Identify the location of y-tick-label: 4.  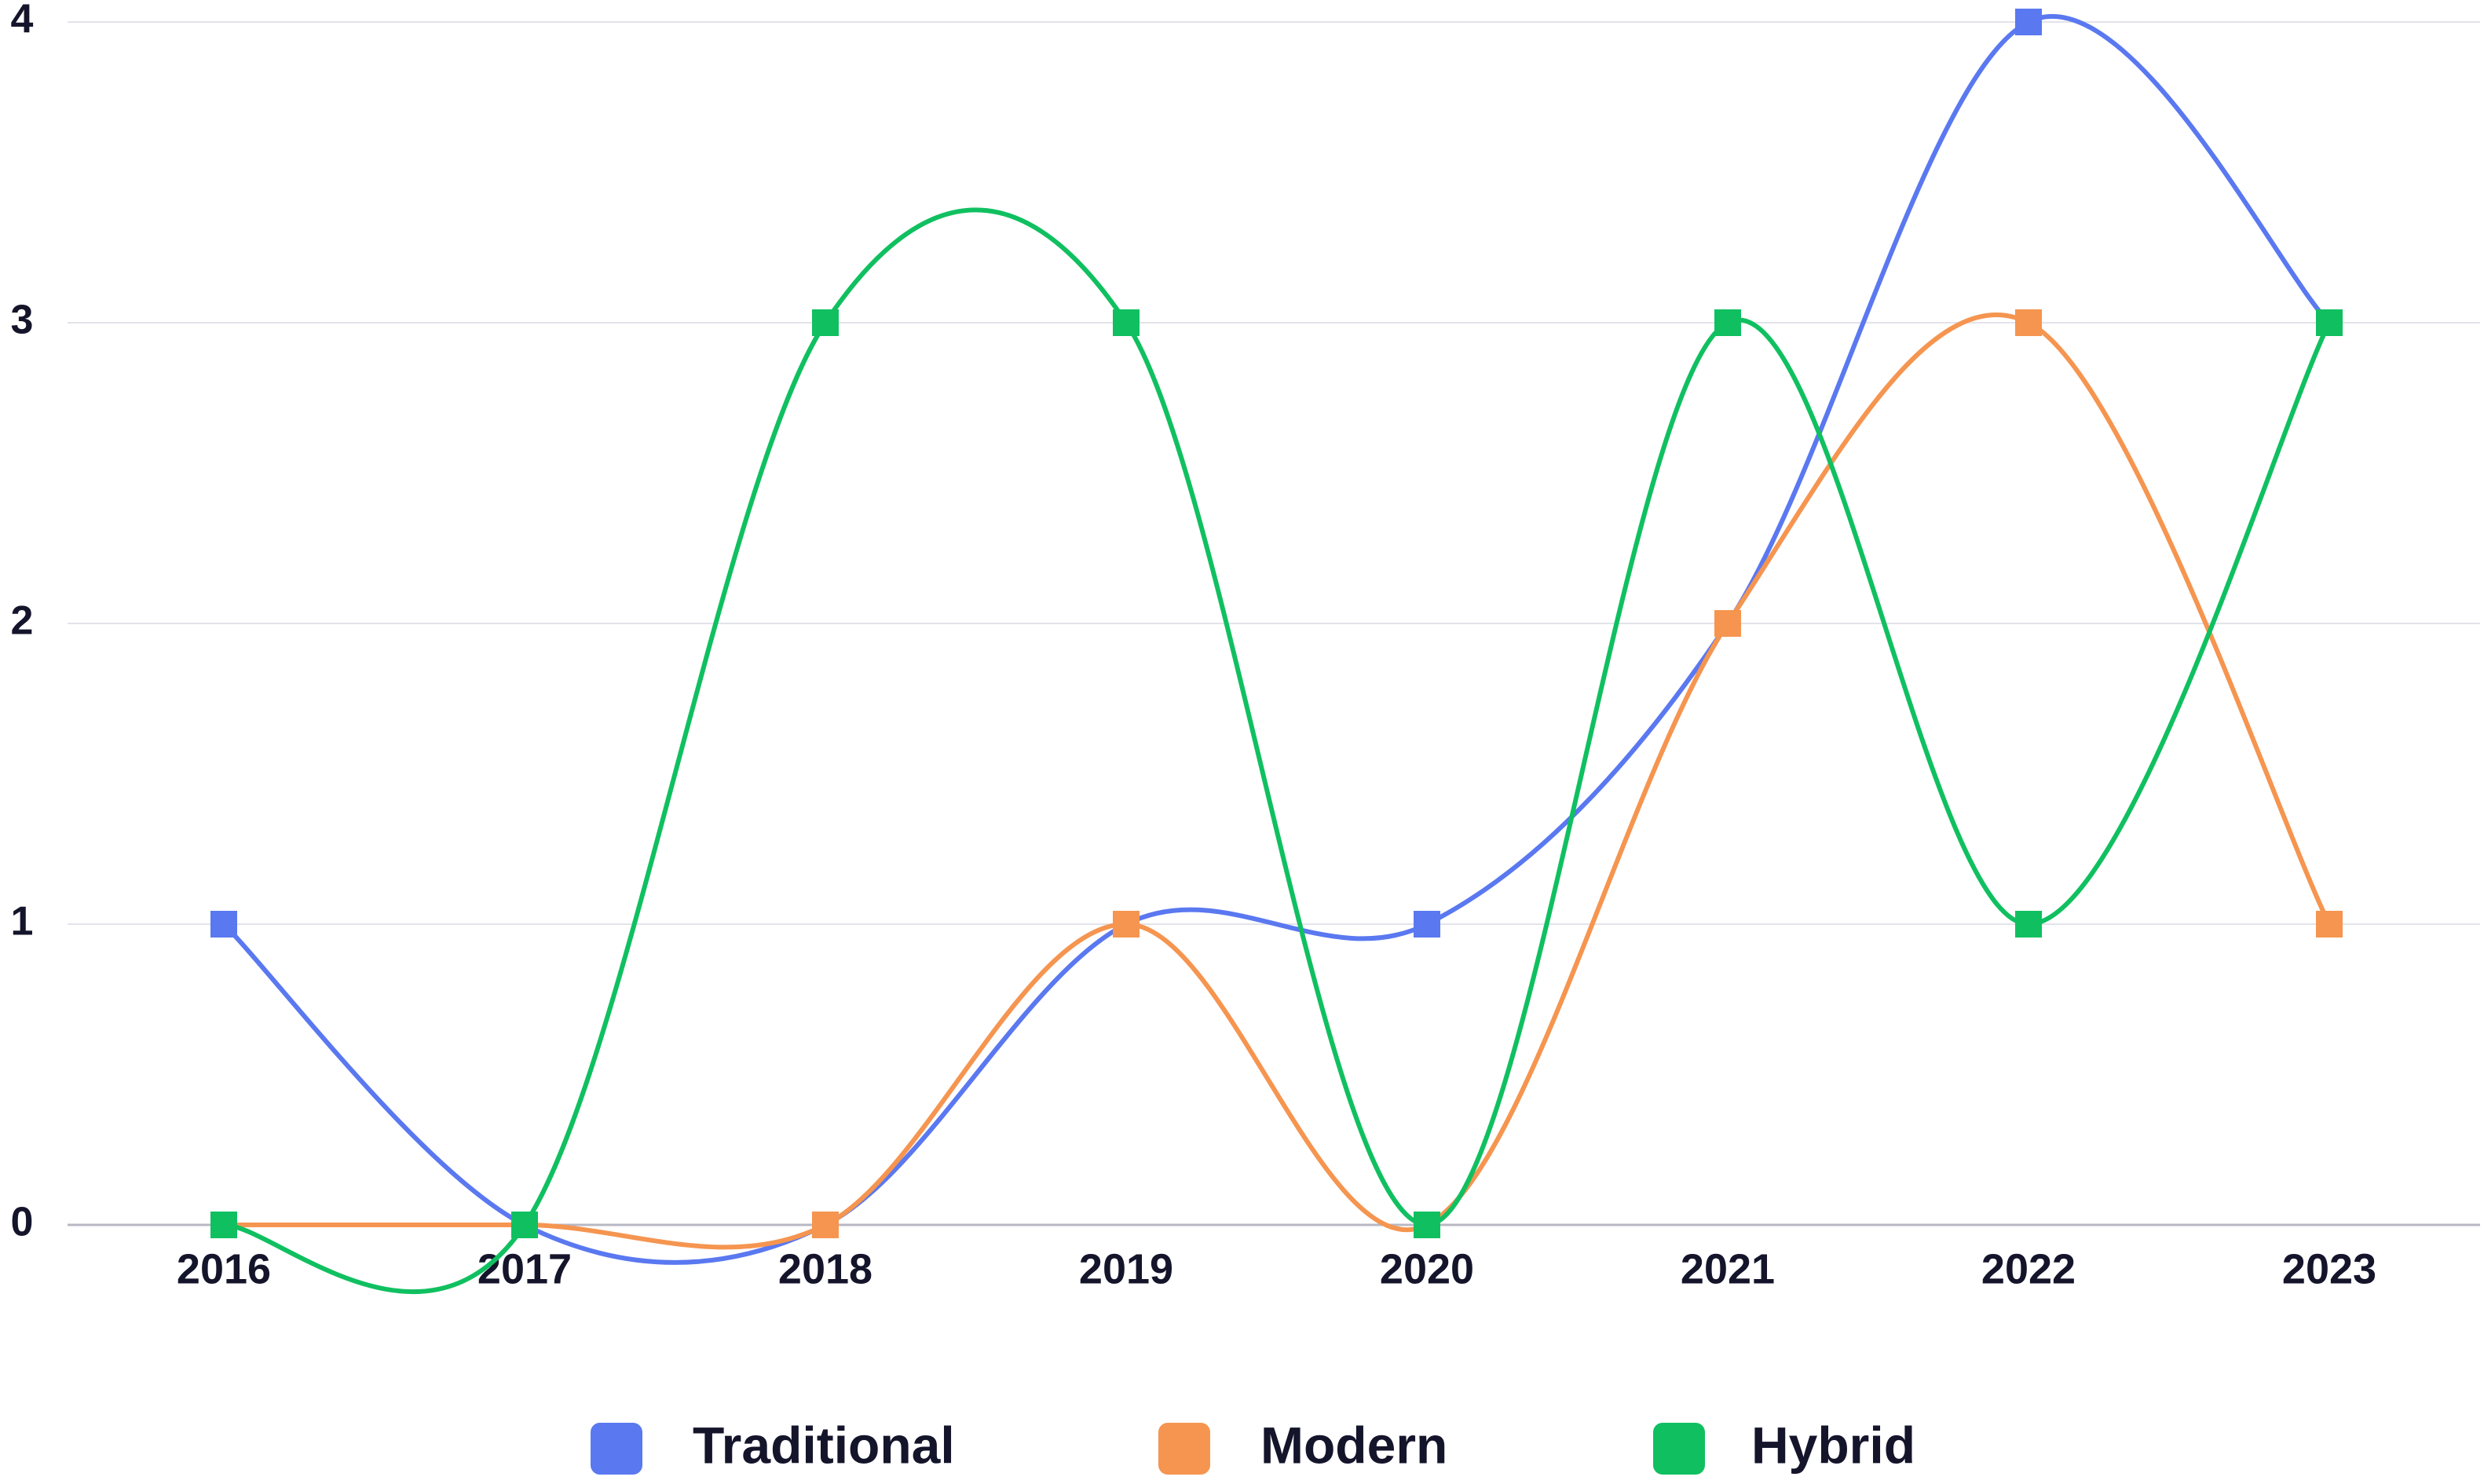
(23, 21).